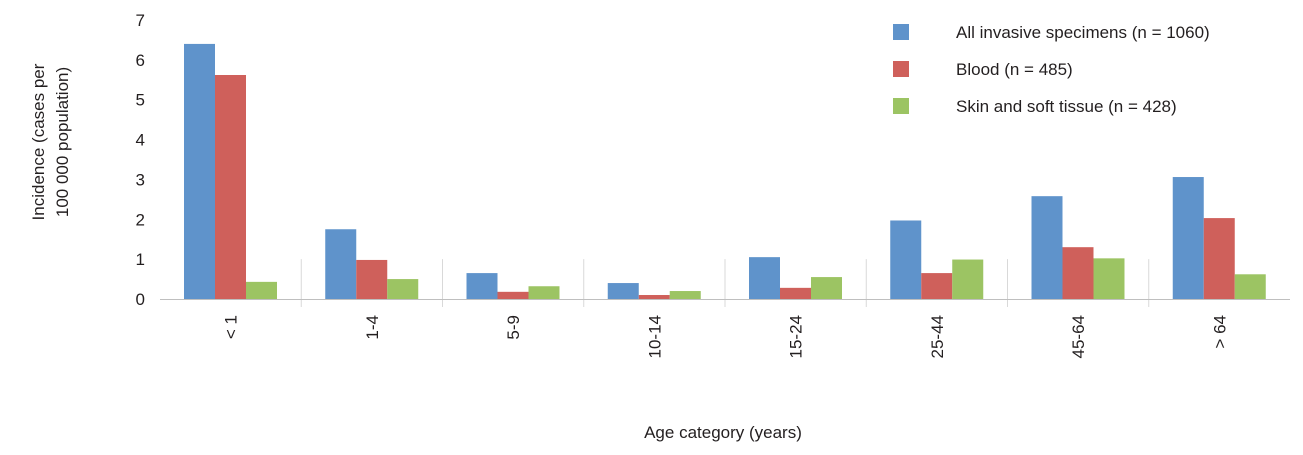 The image size is (1303, 455). I want to click on x-tick-label: < 1, so click(231, 327).